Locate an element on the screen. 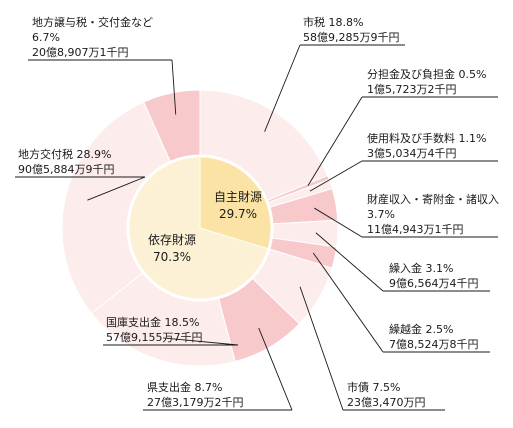  label-kofuzei: 地方交付税 28.9% 90億5,884万9千円 is located at coordinates (66, 161).